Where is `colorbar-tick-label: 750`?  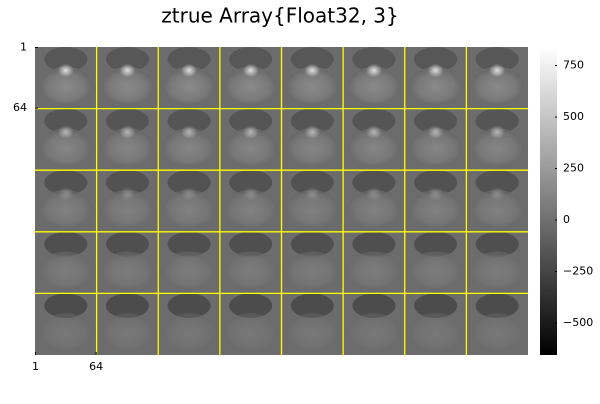
colorbar-tick-label: 750 is located at coordinates (573, 65).